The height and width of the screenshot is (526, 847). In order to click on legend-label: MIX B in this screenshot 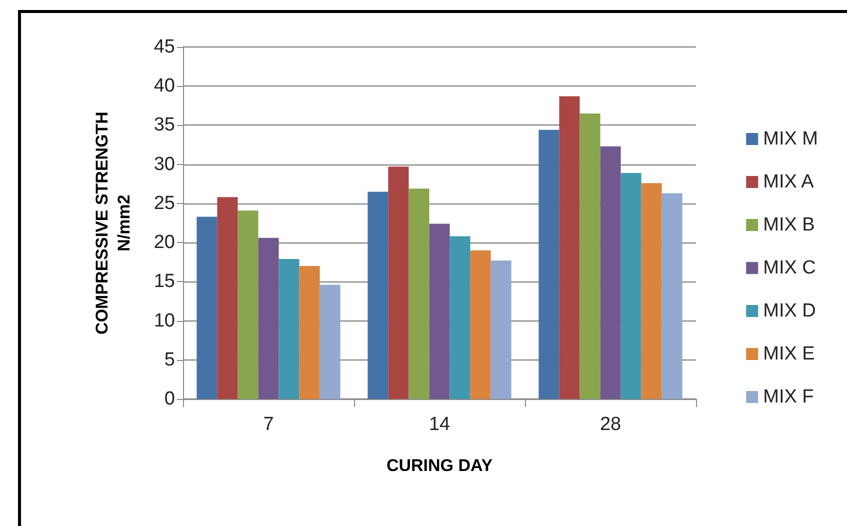, I will do `click(789, 225)`.